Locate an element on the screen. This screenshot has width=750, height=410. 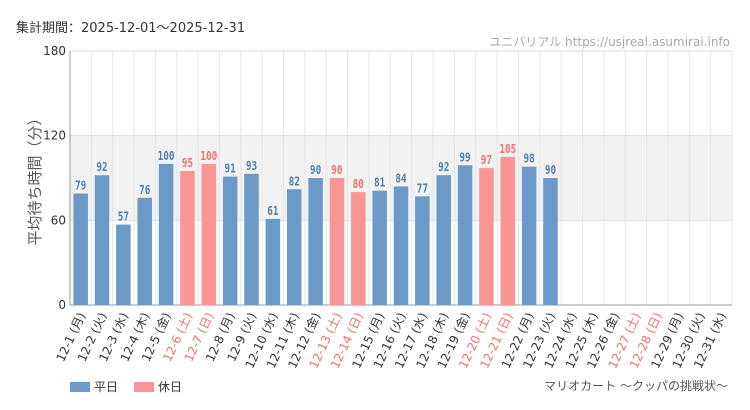
data-label: 82 is located at coordinates (294, 181).